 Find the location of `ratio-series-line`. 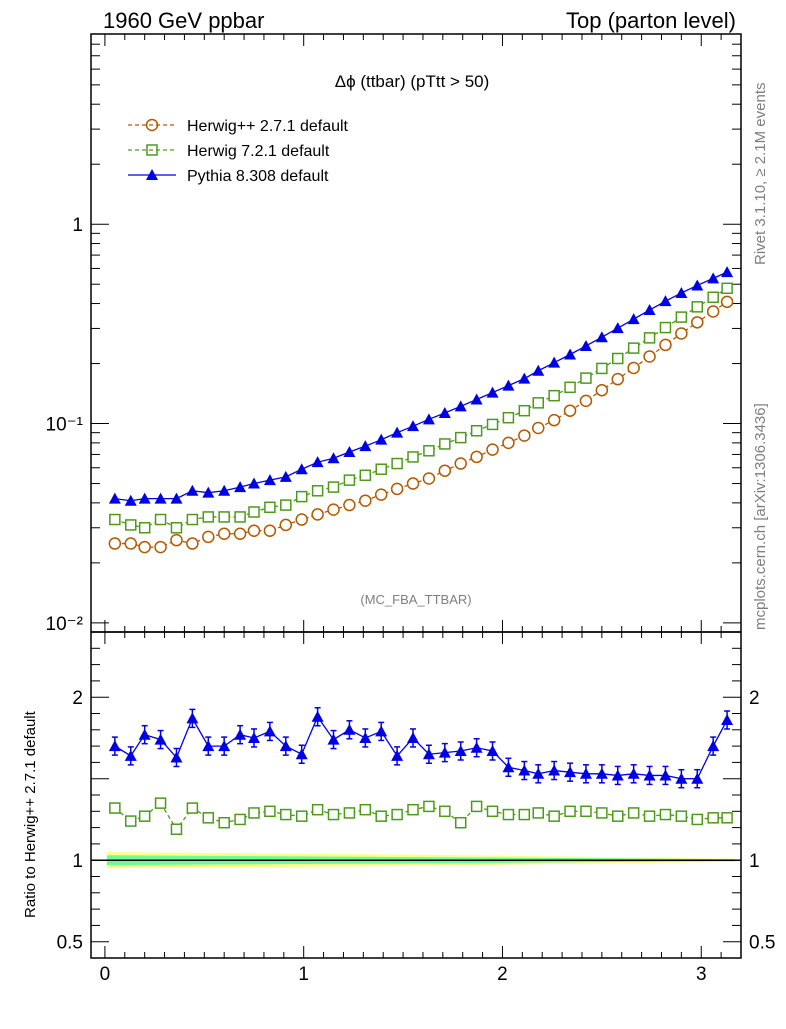

ratio-series-line is located at coordinates (421, 747).